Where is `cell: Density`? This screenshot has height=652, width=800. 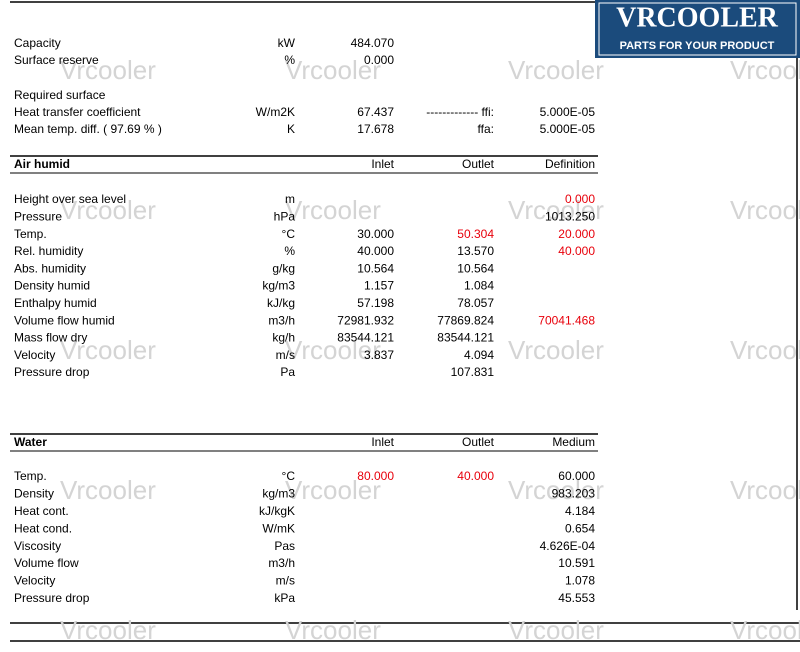 cell: Density is located at coordinates (34, 494).